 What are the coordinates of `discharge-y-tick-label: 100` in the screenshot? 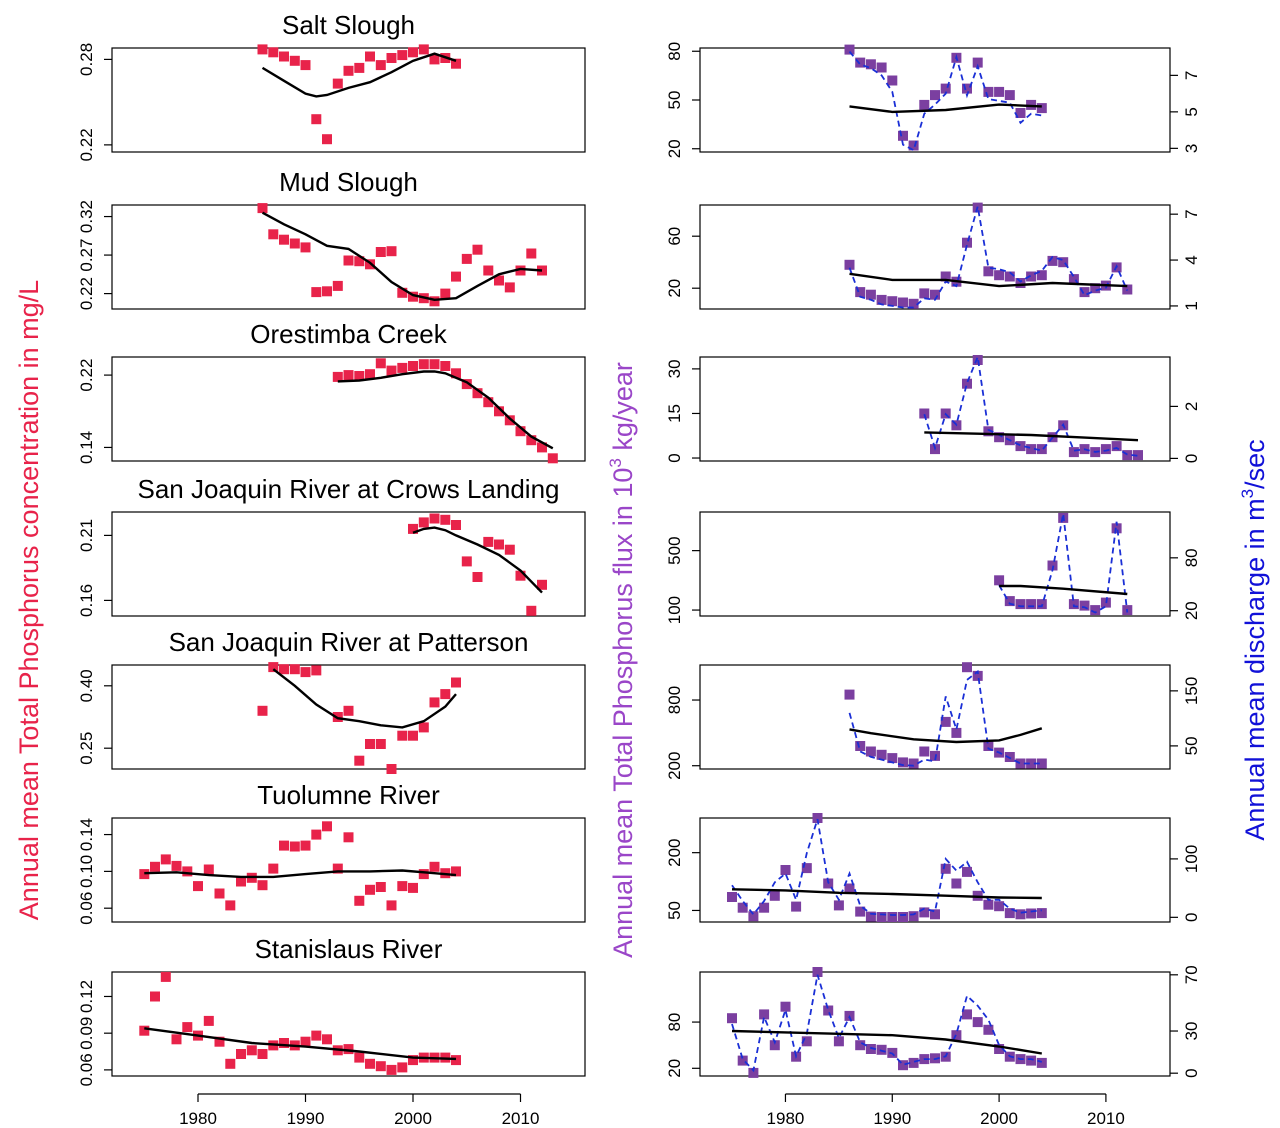 It's located at (1191, 859).